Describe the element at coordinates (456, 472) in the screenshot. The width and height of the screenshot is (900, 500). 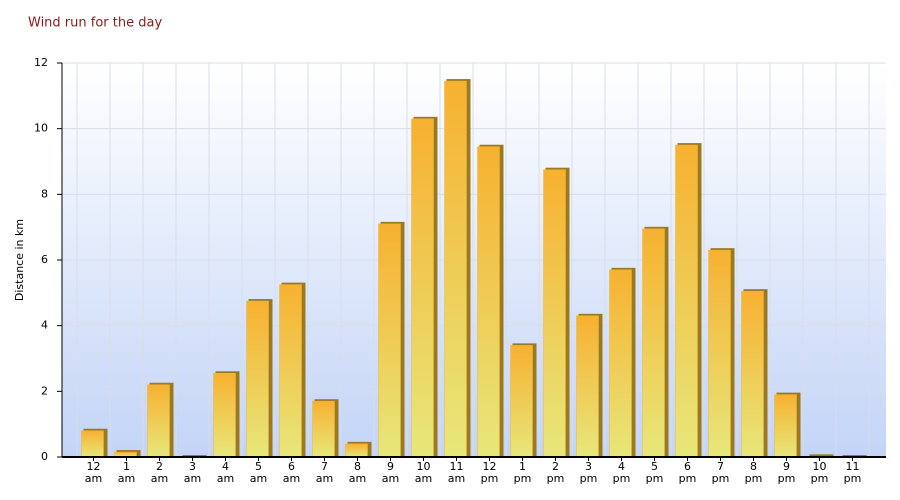
I see `x-tick-label: 11 am` at that location.